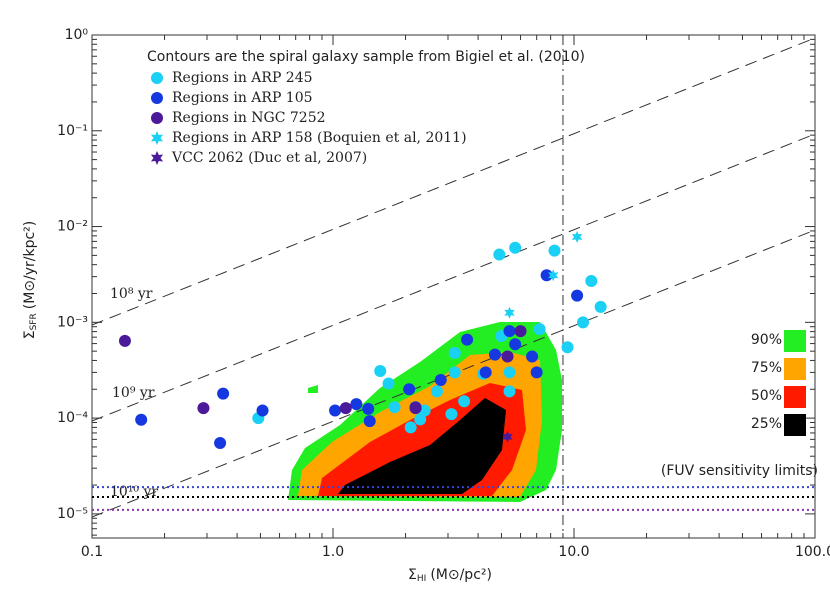 The height and width of the screenshot is (597, 830). What do you see at coordinates (573, 552) in the screenshot?
I see `x-tick-label: 10.0` at bounding box center [573, 552].